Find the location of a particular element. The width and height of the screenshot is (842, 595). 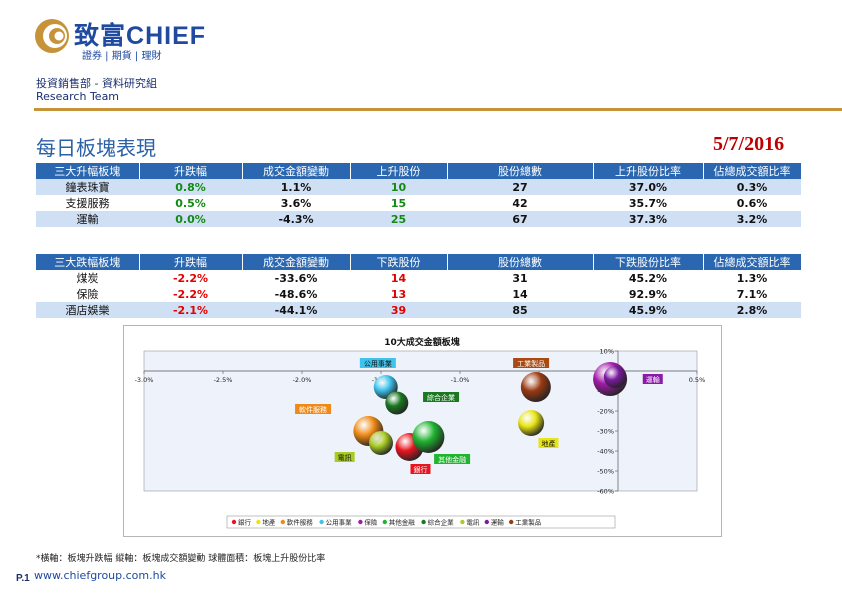

y-tick-label: -50% is located at coordinates (605, 472).